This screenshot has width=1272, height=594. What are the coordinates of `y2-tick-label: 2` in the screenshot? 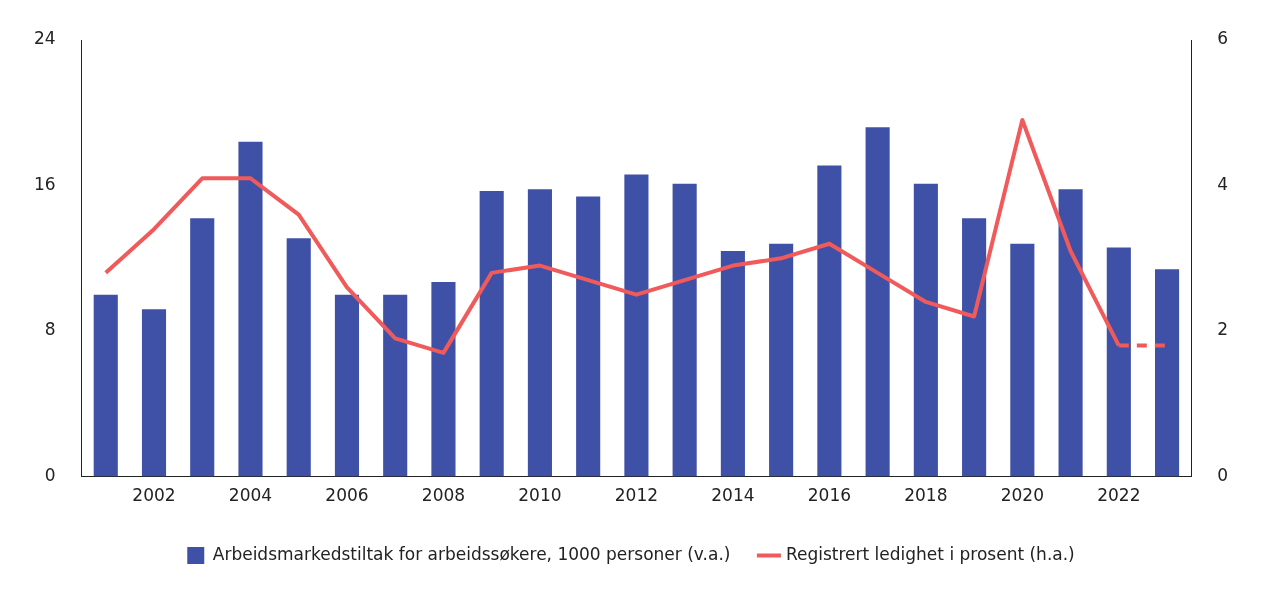 It's located at (1223, 329).